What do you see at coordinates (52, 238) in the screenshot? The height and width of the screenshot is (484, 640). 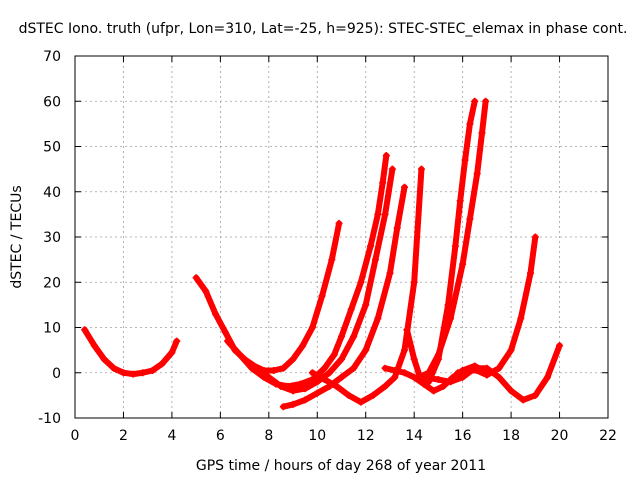 I see `y-tick-label: 30` at bounding box center [52, 238].